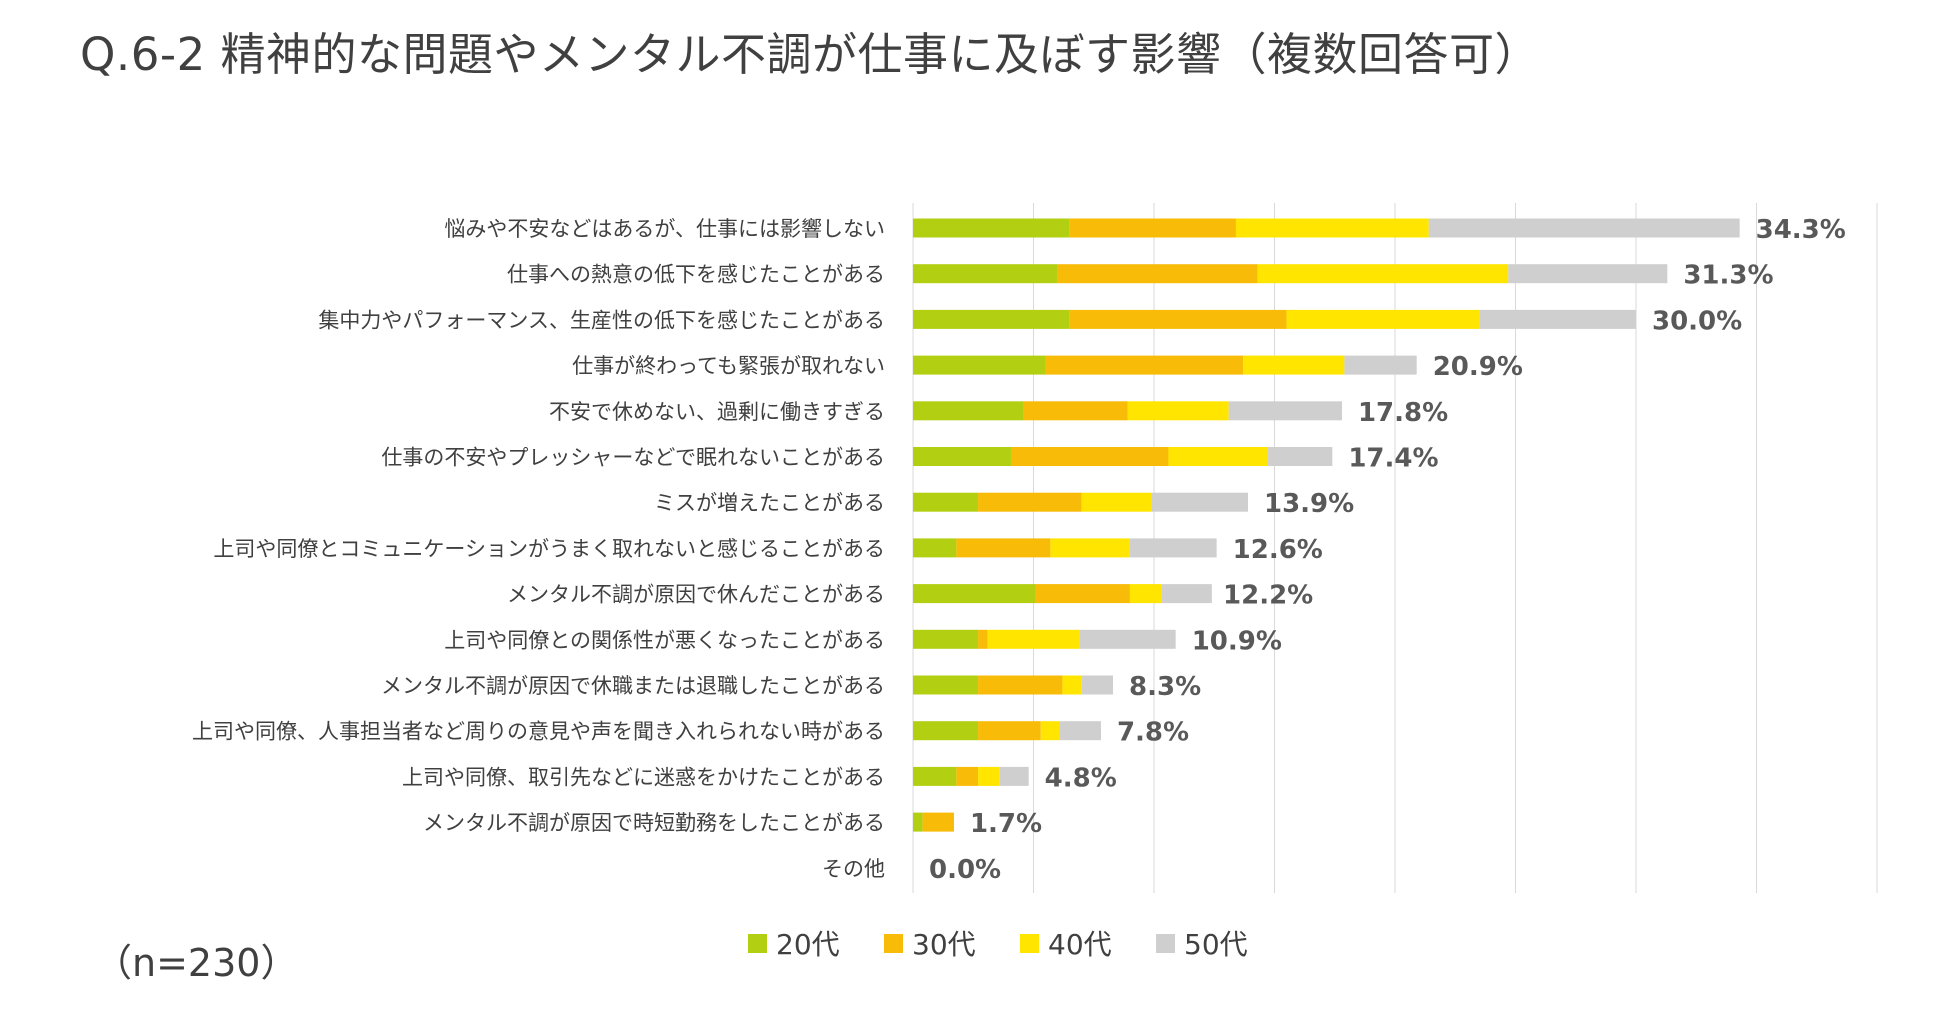  What do you see at coordinates (1403, 413) in the screenshot?
I see `total-value-label: 17.8%` at bounding box center [1403, 413].